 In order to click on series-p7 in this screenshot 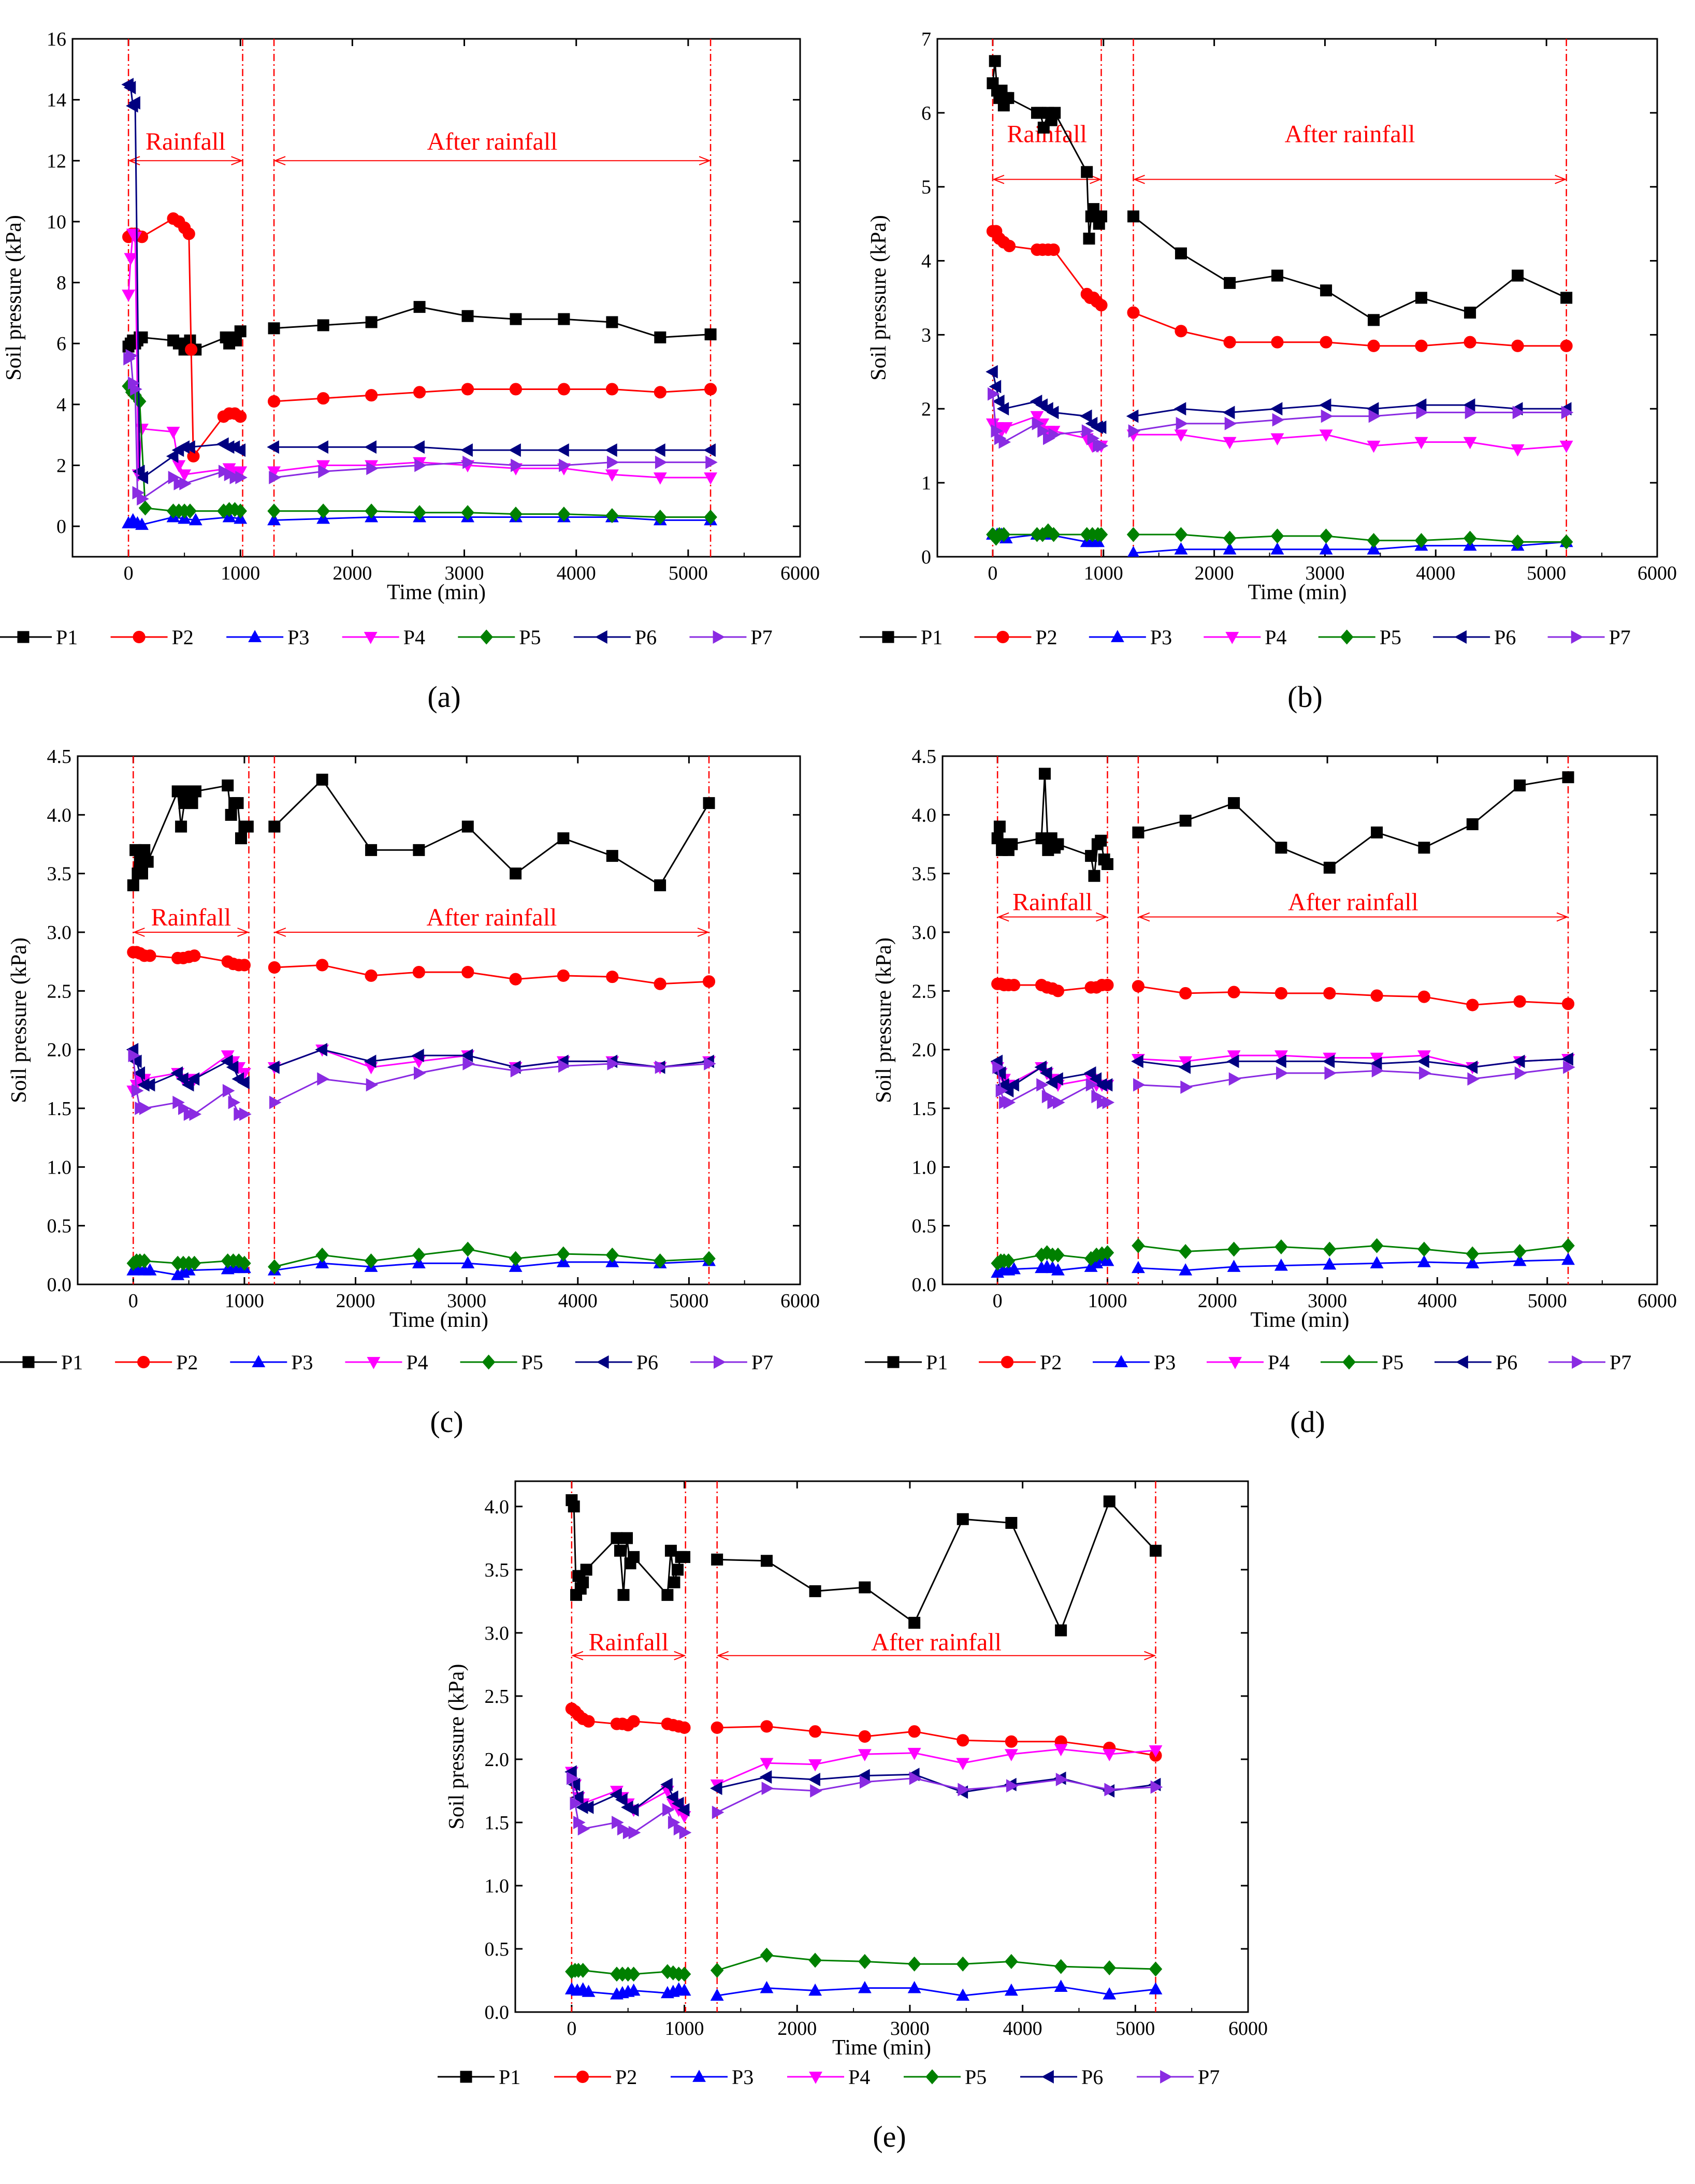, I will do `click(1281, 420)`.